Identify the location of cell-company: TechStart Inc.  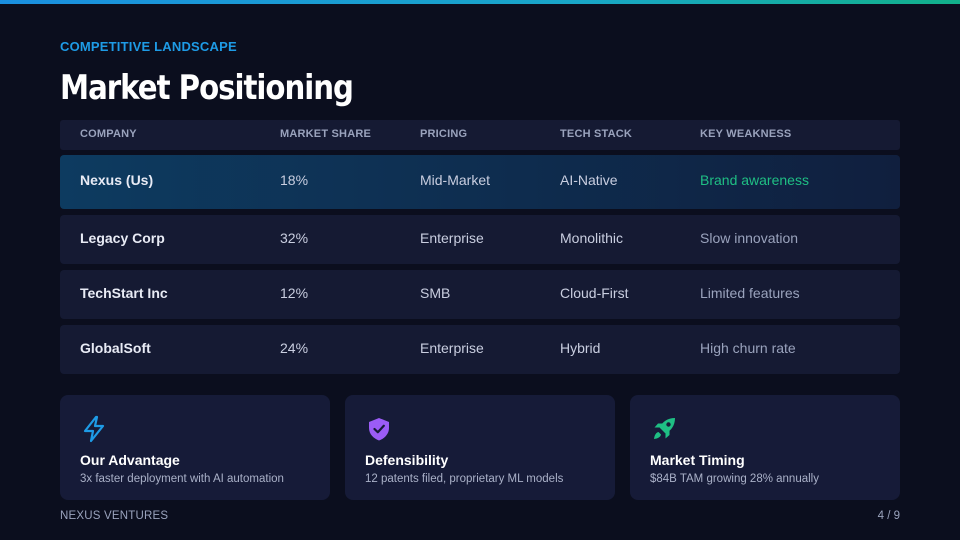
(124, 293).